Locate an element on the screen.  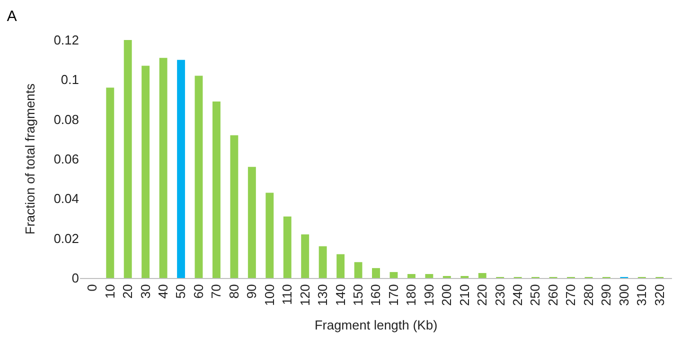
x-tick-label: 120 is located at coordinates (304, 295).